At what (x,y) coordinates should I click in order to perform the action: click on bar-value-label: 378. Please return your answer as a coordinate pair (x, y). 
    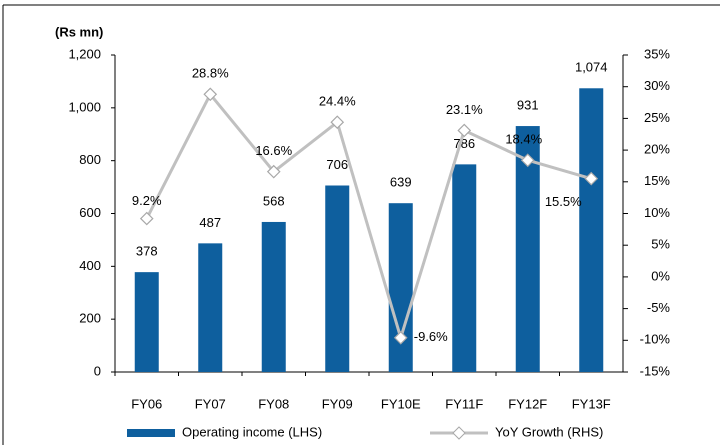
    Looking at the image, I should click on (147, 251).